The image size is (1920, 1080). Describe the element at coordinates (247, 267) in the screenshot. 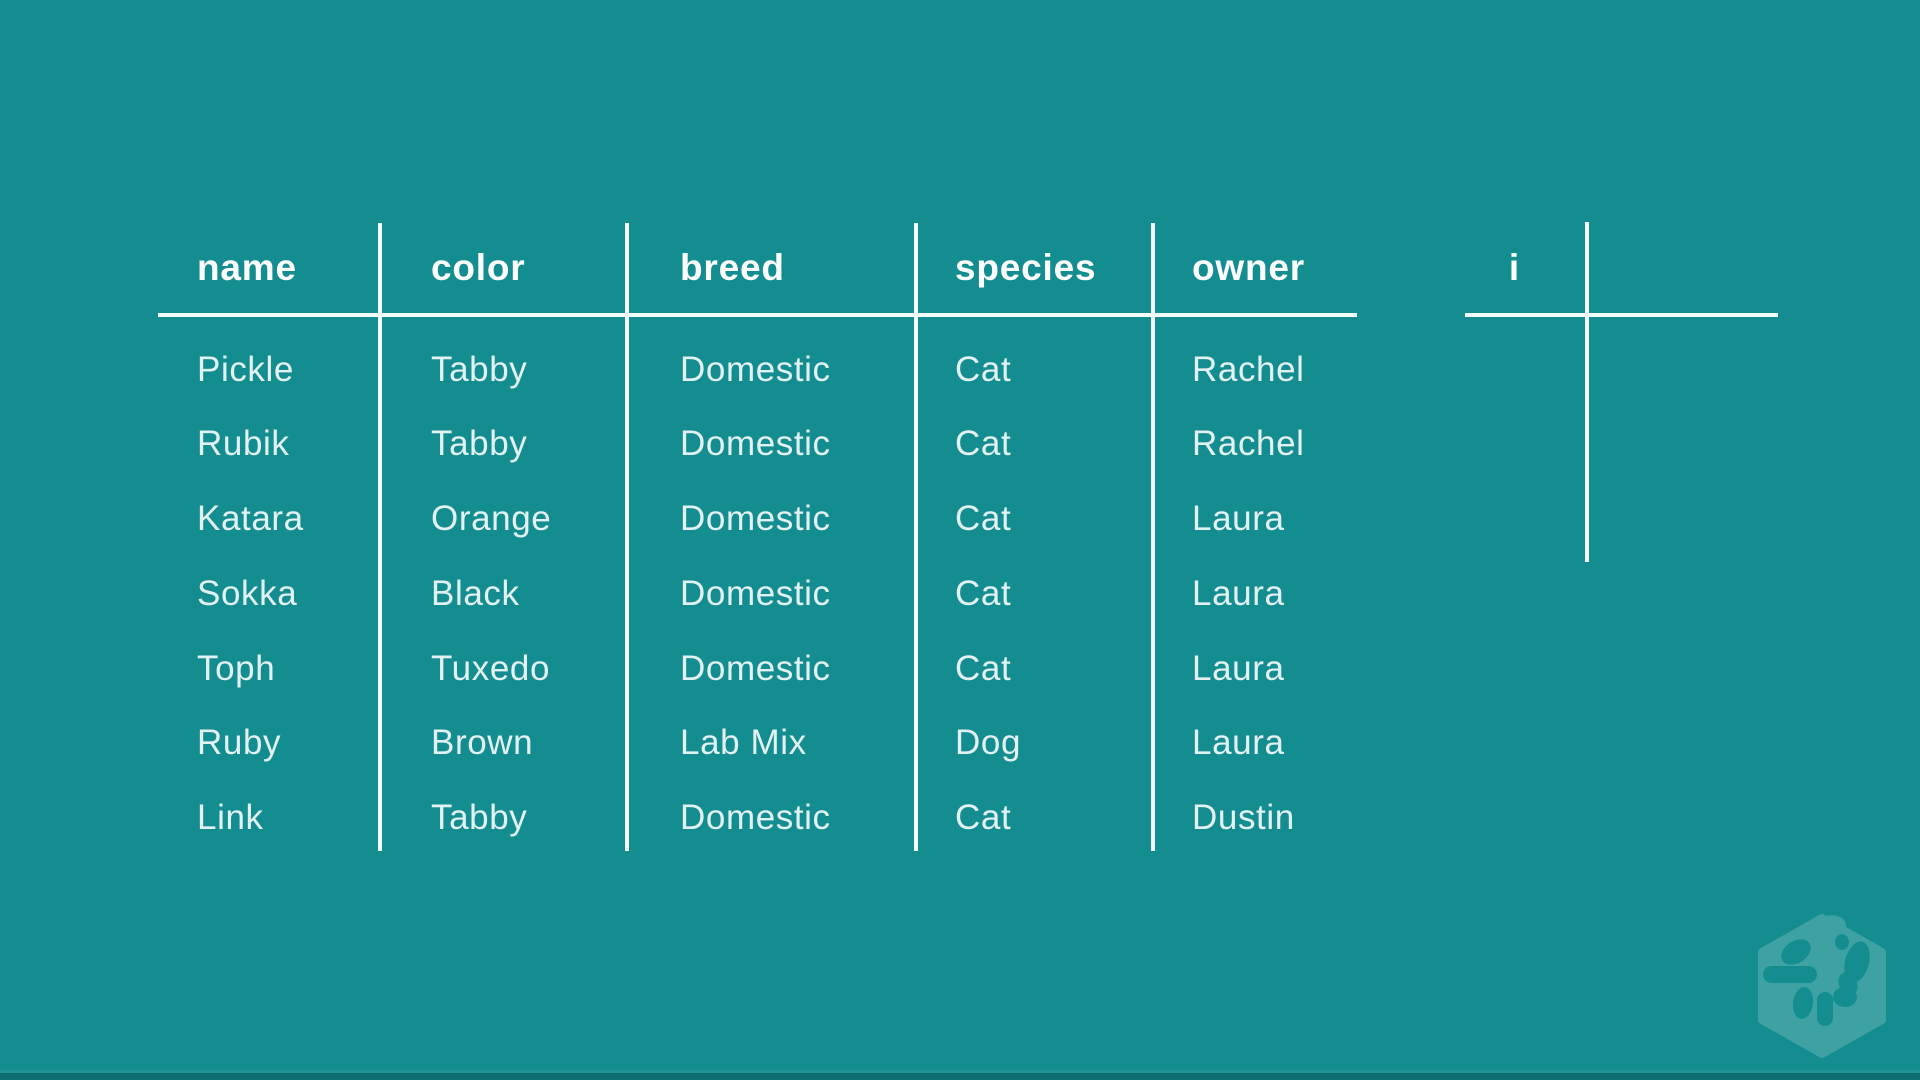

I see `column-header-name: name` at that location.